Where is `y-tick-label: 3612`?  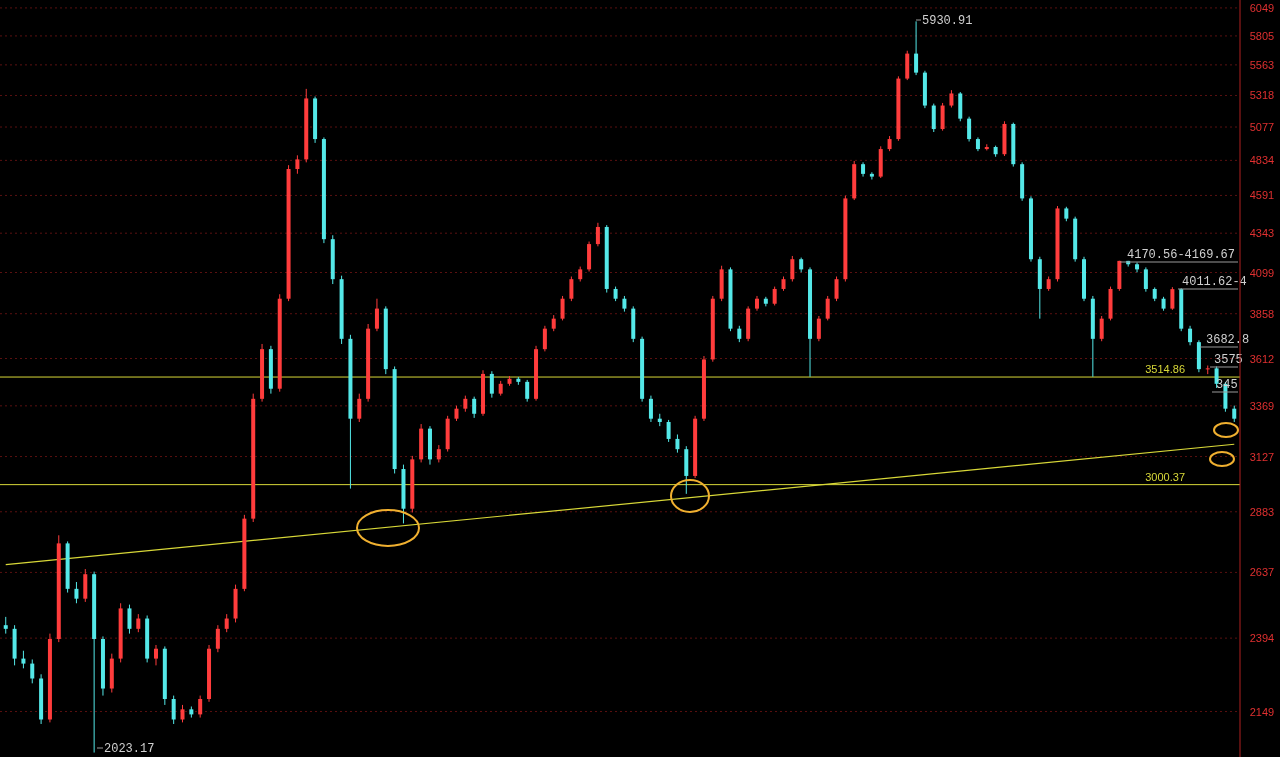
y-tick-label: 3612 is located at coordinates (1262, 358).